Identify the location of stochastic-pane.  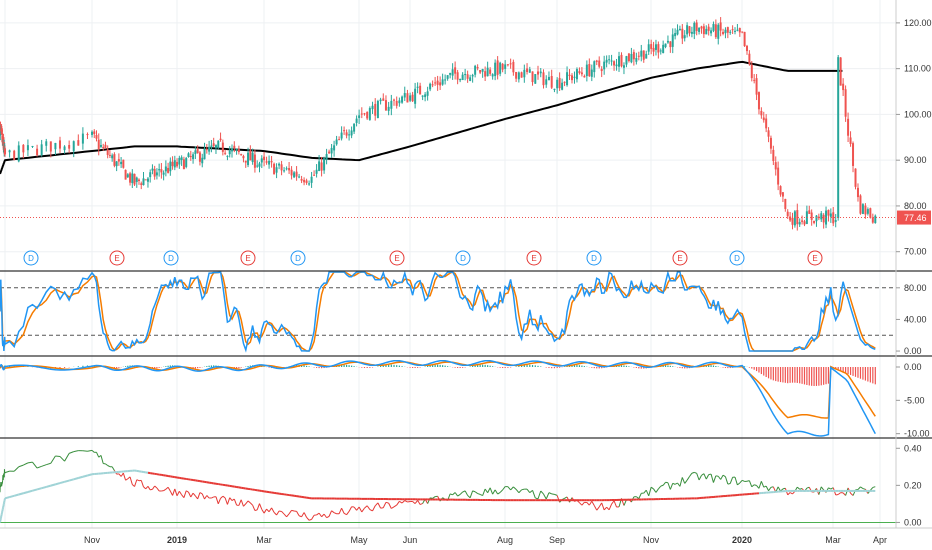
(448, 311).